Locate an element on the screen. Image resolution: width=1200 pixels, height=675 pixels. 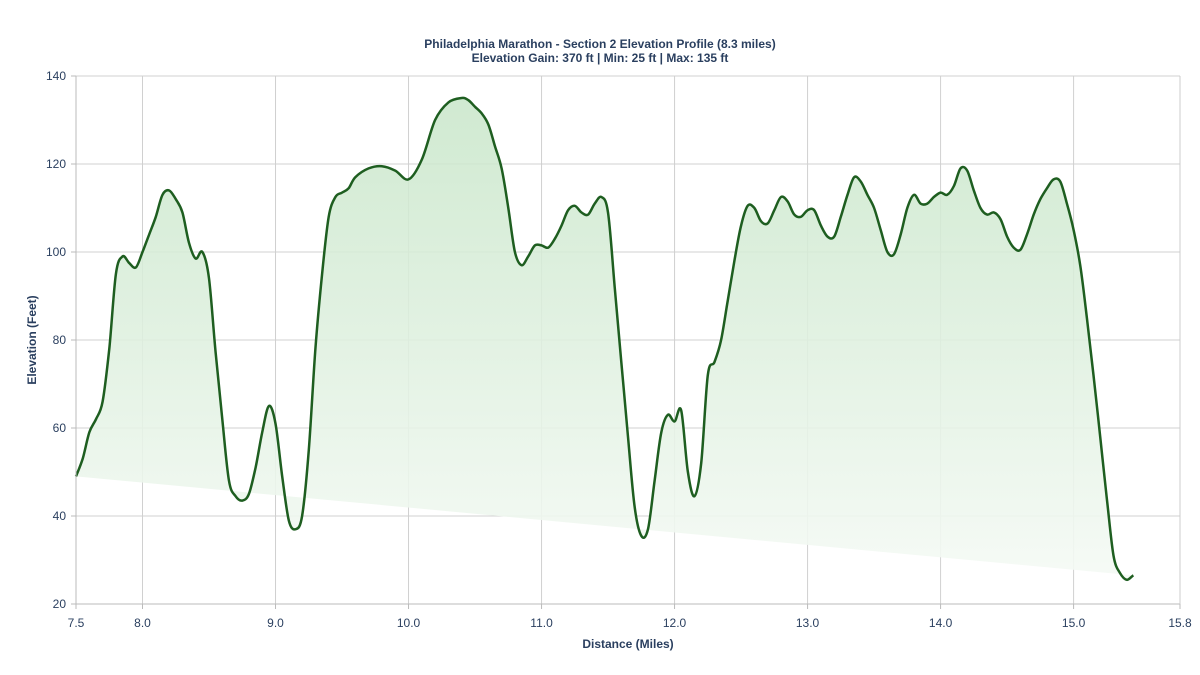
y-tick-label: 60 is located at coordinates (60, 428).